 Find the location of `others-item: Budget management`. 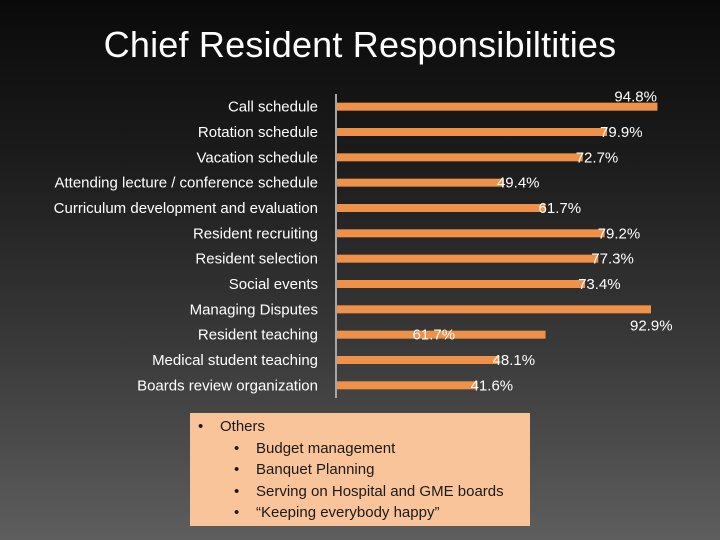

others-item: Budget management is located at coordinates (364, 449).